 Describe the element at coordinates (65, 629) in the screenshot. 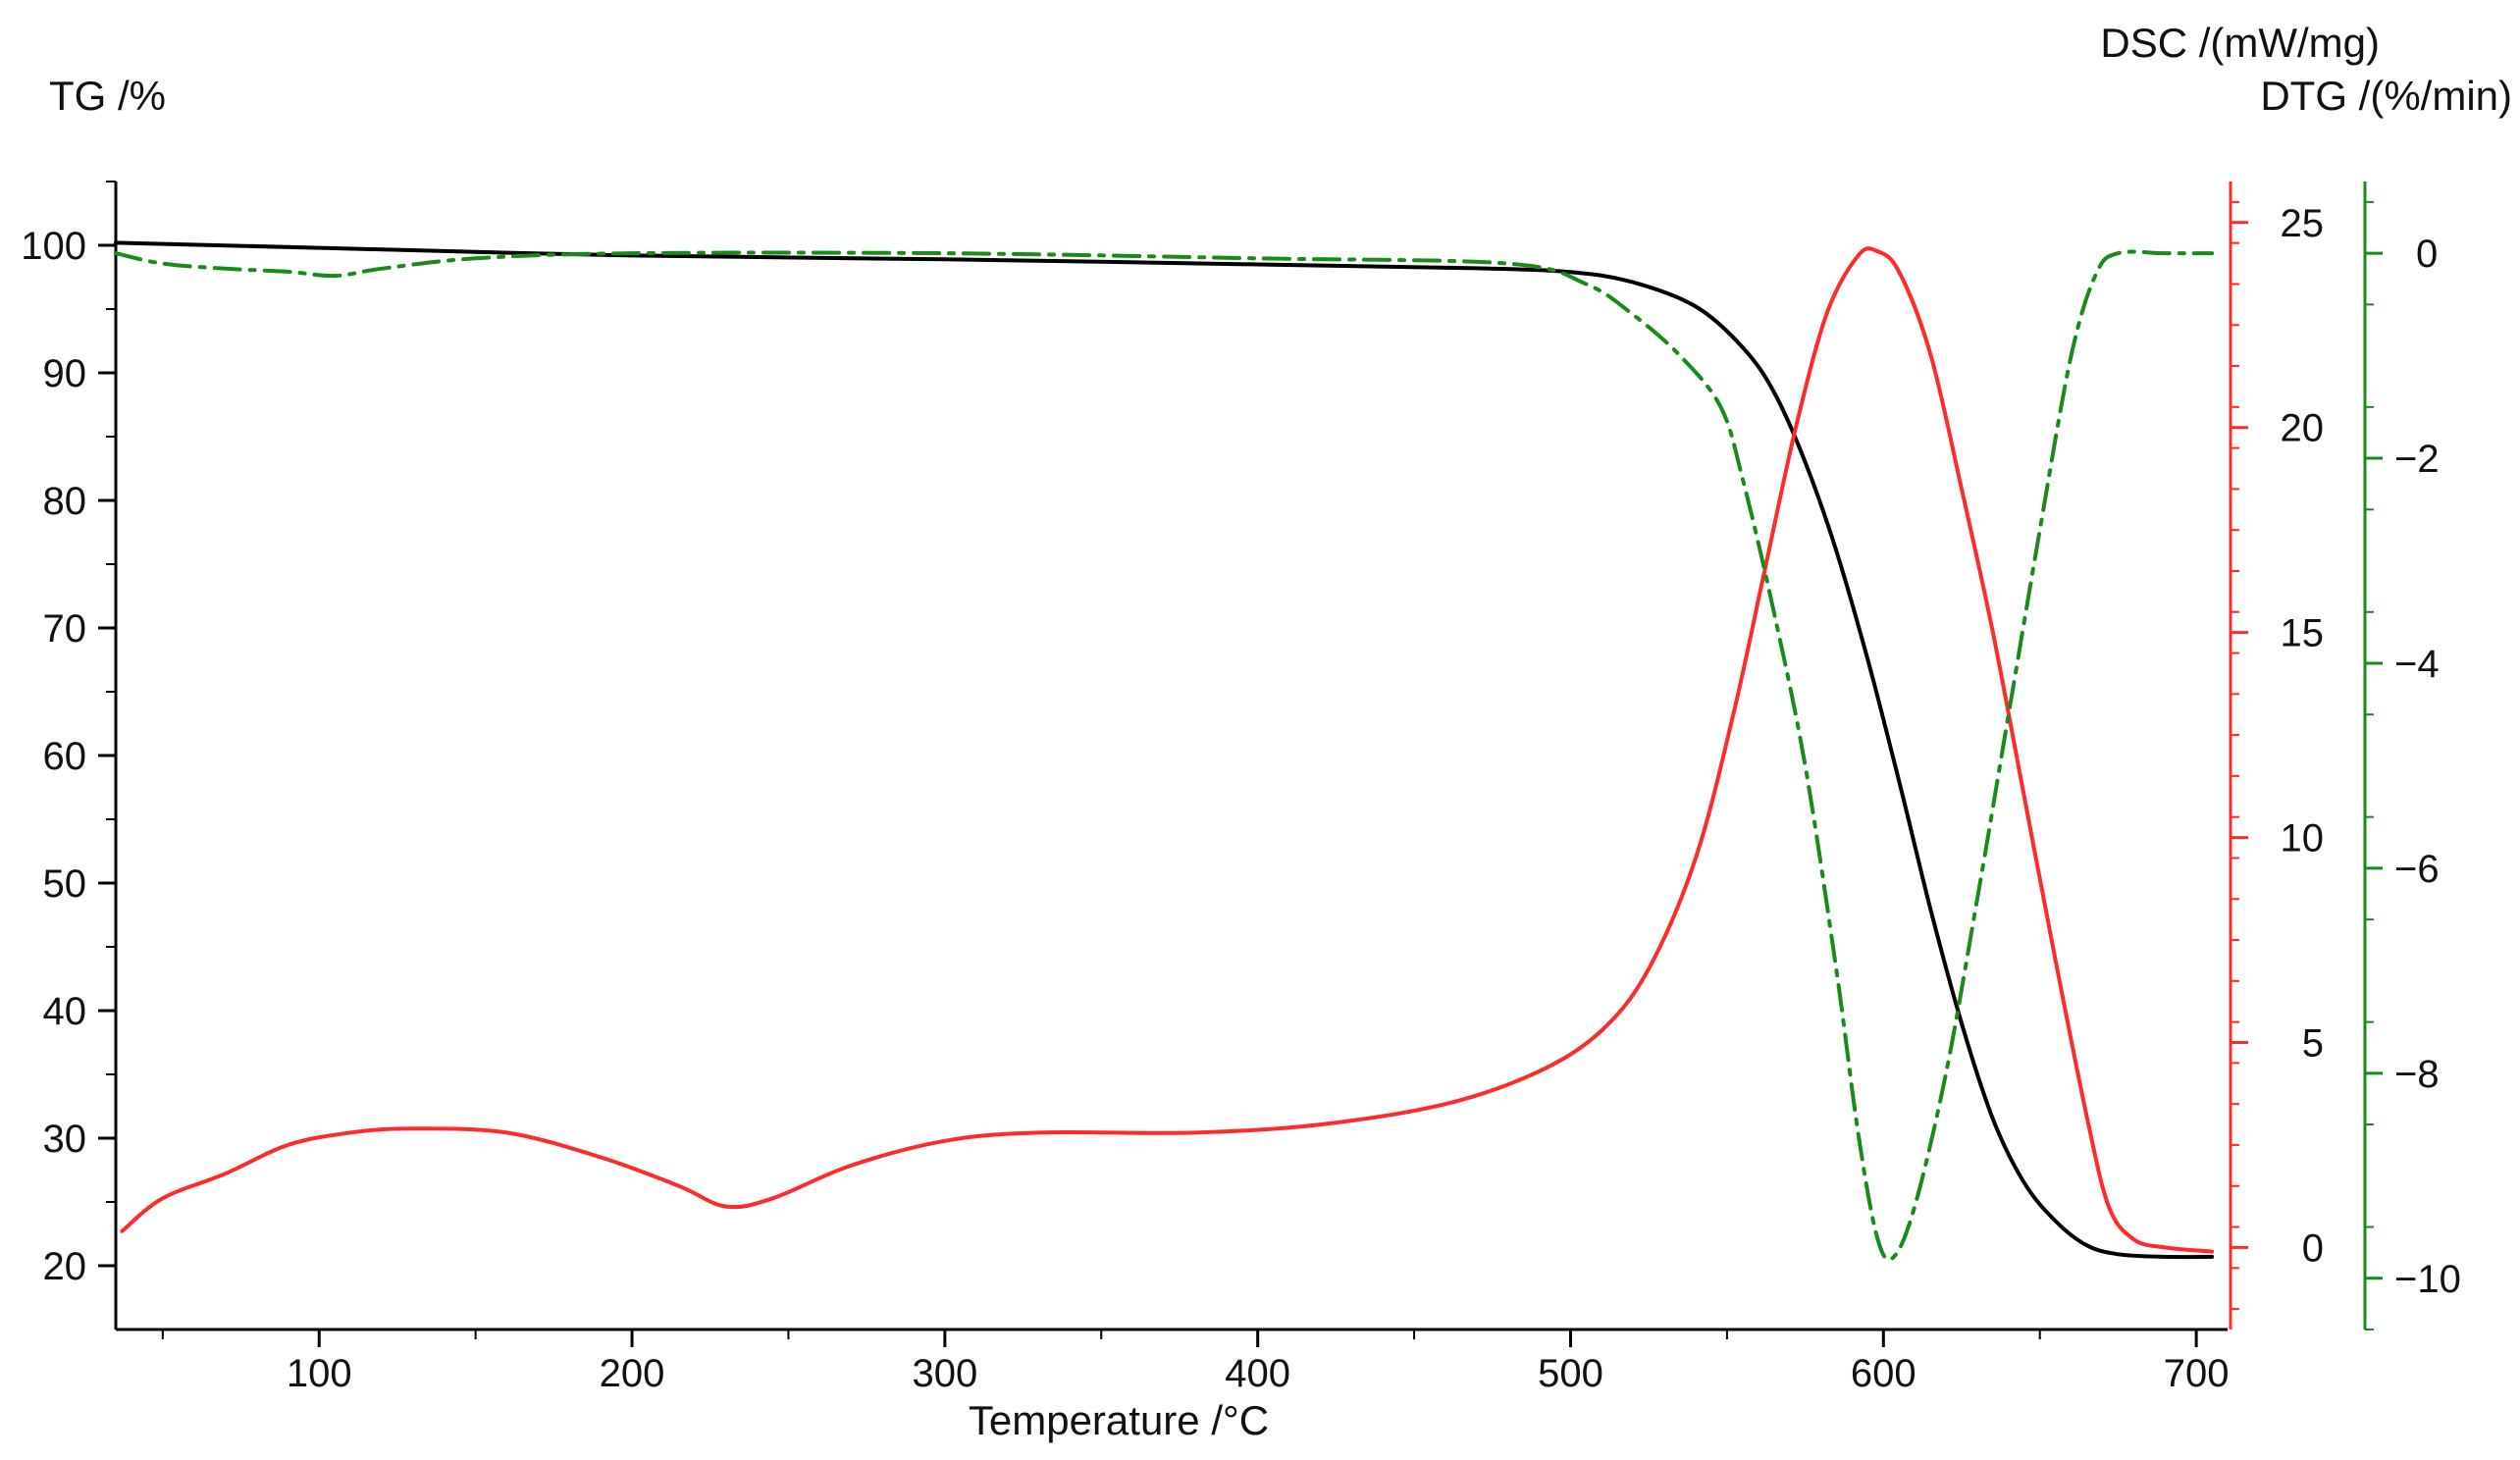

I see `tg-tick-label-70: 70` at that location.